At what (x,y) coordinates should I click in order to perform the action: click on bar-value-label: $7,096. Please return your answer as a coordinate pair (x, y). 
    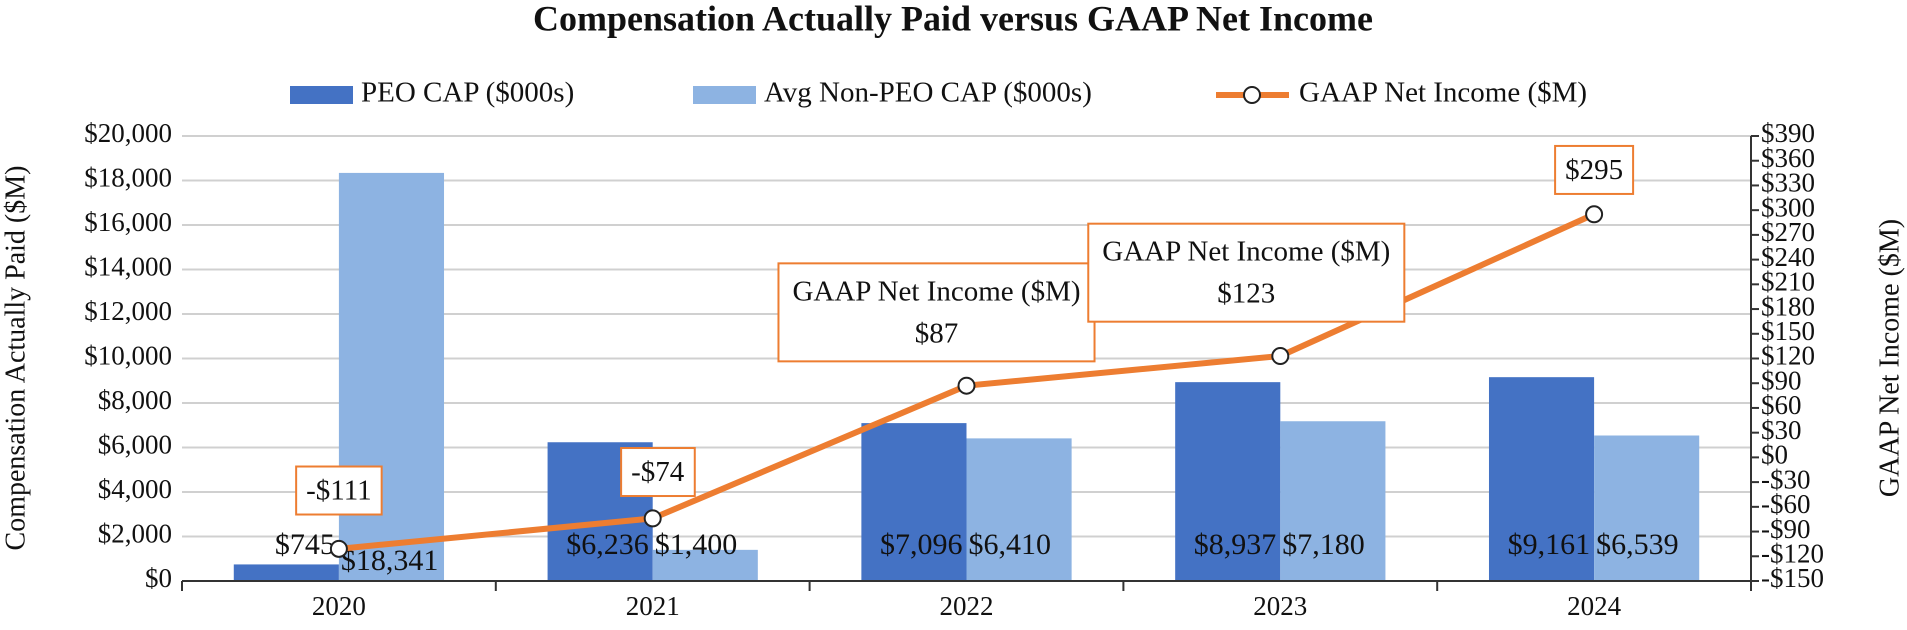
    Looking at the image, I should click on (921, 544).